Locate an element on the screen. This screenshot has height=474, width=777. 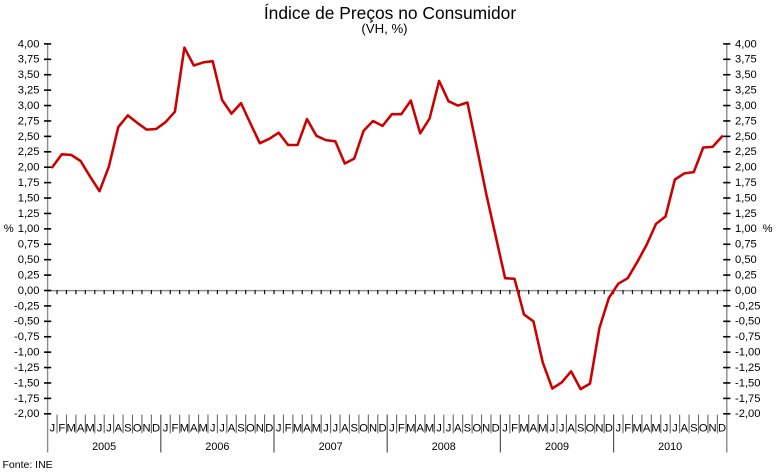
svg-text: 2008 is located at coordinates (444, 447).